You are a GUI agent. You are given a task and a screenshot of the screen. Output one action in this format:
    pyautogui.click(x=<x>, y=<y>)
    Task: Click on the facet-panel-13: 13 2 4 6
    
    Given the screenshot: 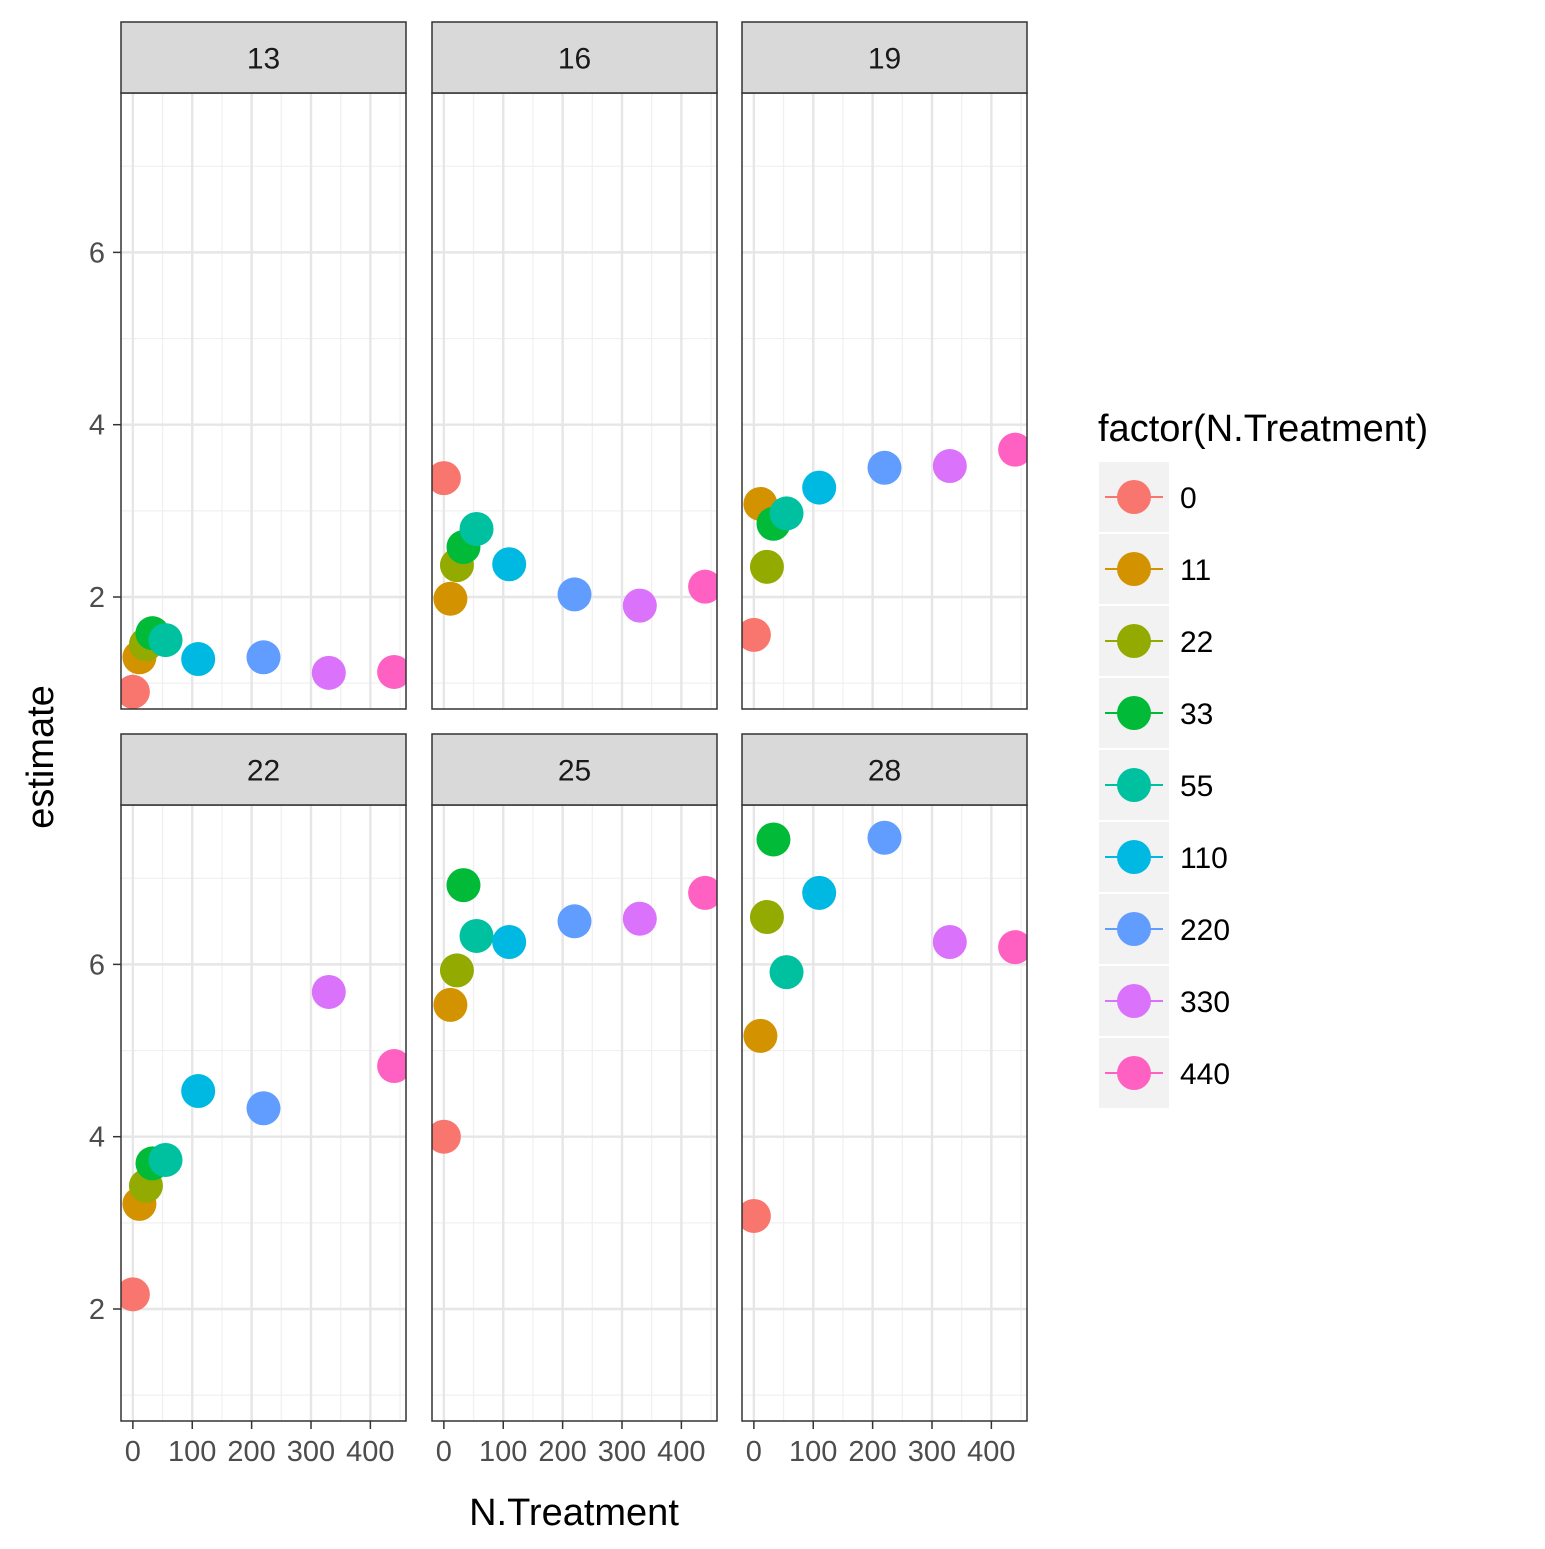 What is the action you would take?
    pyautogui.click(x=248, y=365)
    